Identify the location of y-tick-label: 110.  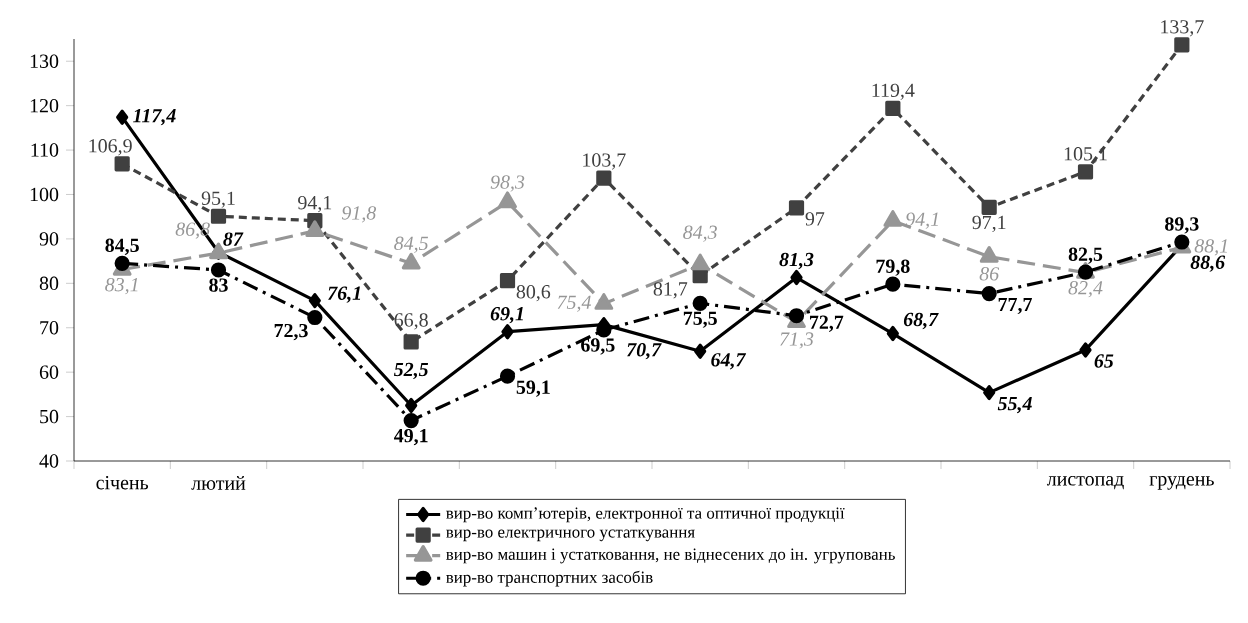
(45, 150).